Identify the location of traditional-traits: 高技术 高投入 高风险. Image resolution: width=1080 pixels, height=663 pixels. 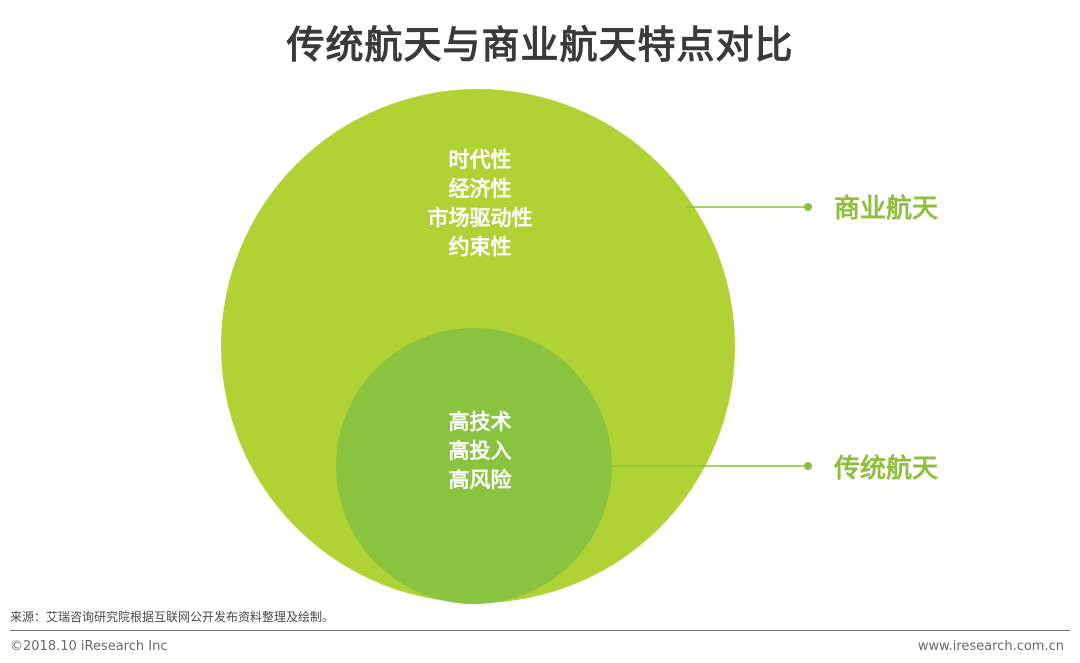
(480, 451).